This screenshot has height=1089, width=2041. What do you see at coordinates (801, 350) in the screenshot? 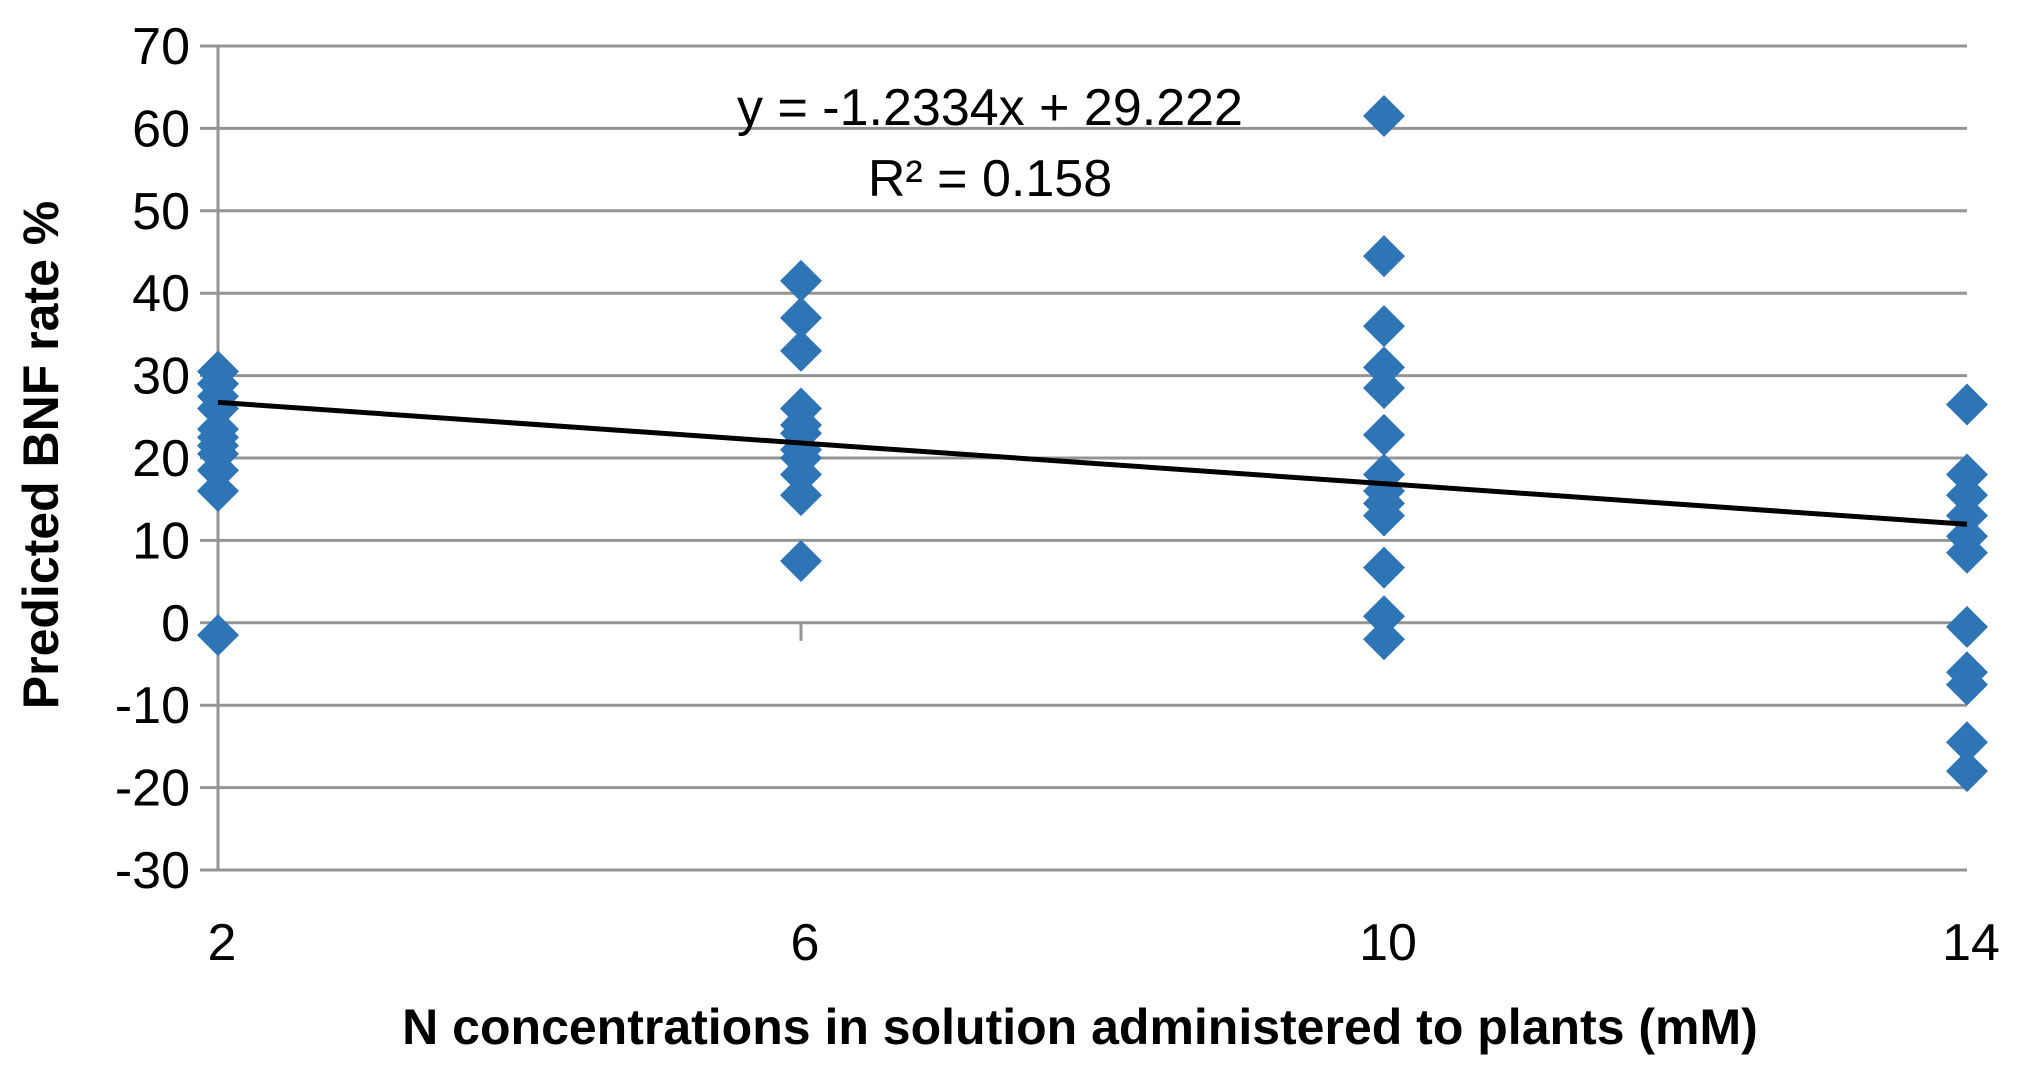
I see `data-point-x6-y33` at bounding box center [801, 350].